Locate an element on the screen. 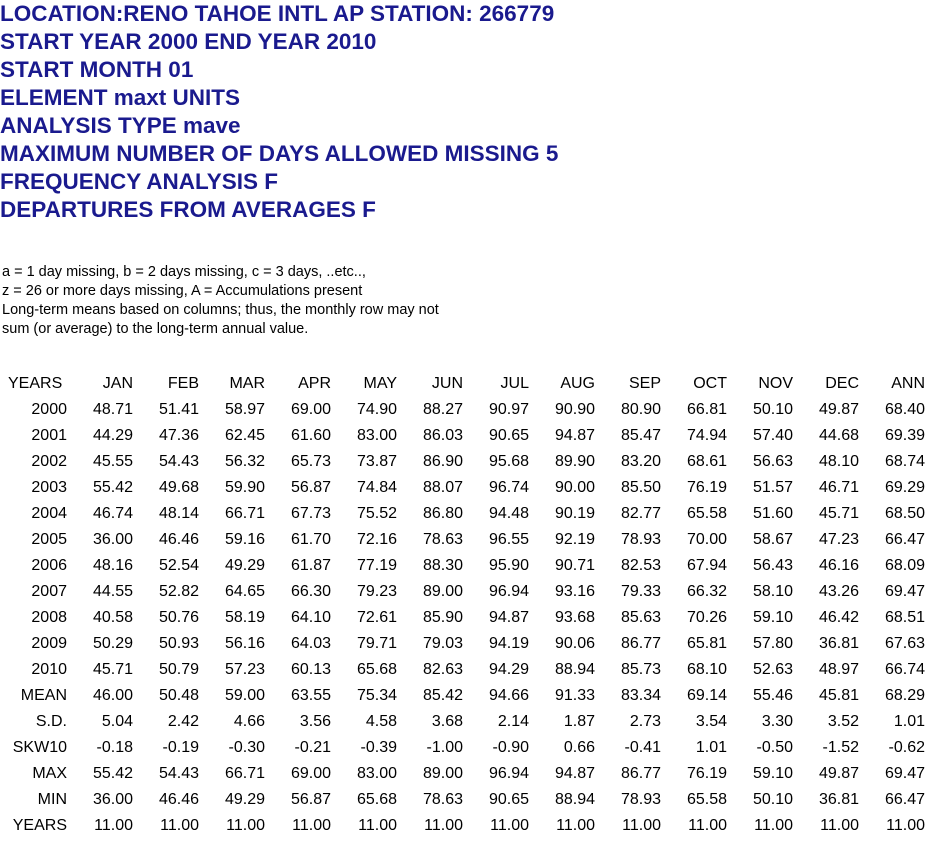 The width and height of the screenshot is (944, 841). value-cell: 36.00 is located at coordinates (112, 799).